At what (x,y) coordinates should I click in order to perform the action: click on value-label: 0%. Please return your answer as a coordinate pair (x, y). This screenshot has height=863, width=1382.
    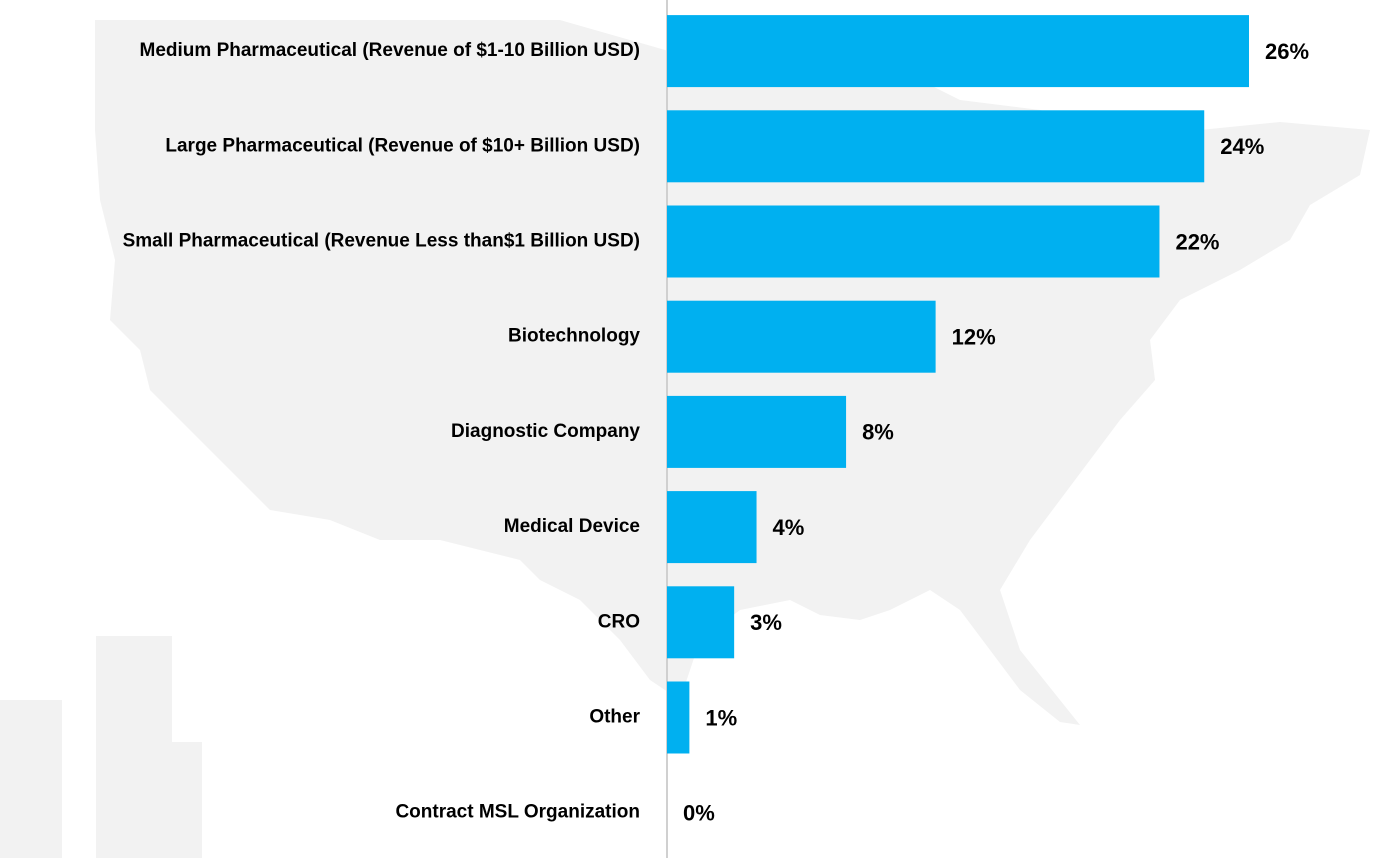
    Looking at the image, I should click on (699, 813).